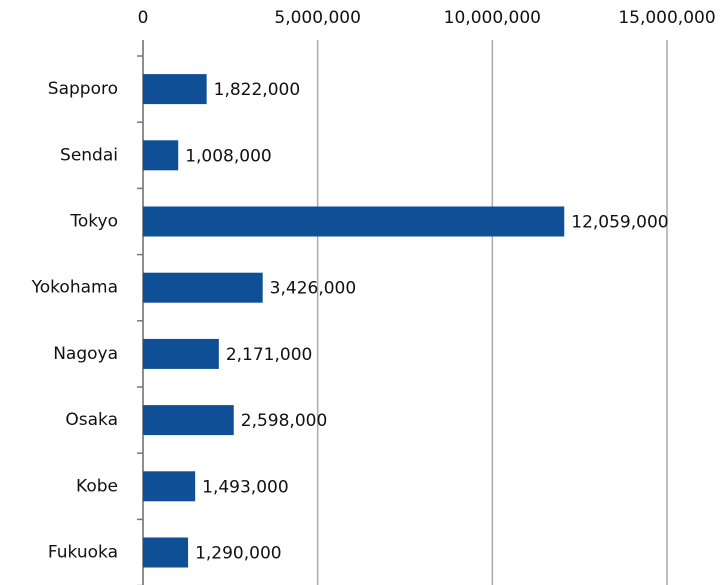  Describe the element at coordinates (317, 18) in the screenshot. I see `x-tick-label: 5,000,000` at that location.